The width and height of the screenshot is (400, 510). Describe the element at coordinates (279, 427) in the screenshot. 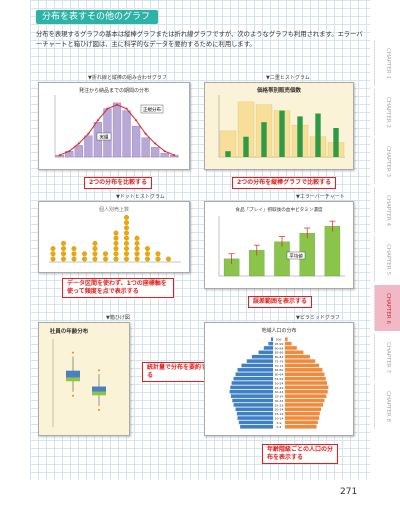

I see `age-label: 0-4` at that location.